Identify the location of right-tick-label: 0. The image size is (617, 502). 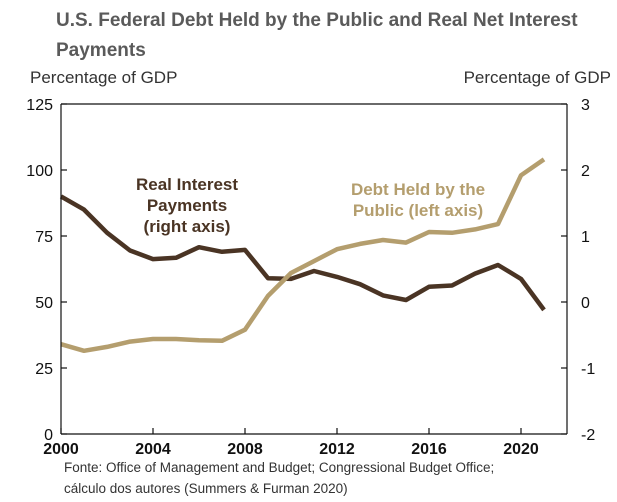
(585, 303).